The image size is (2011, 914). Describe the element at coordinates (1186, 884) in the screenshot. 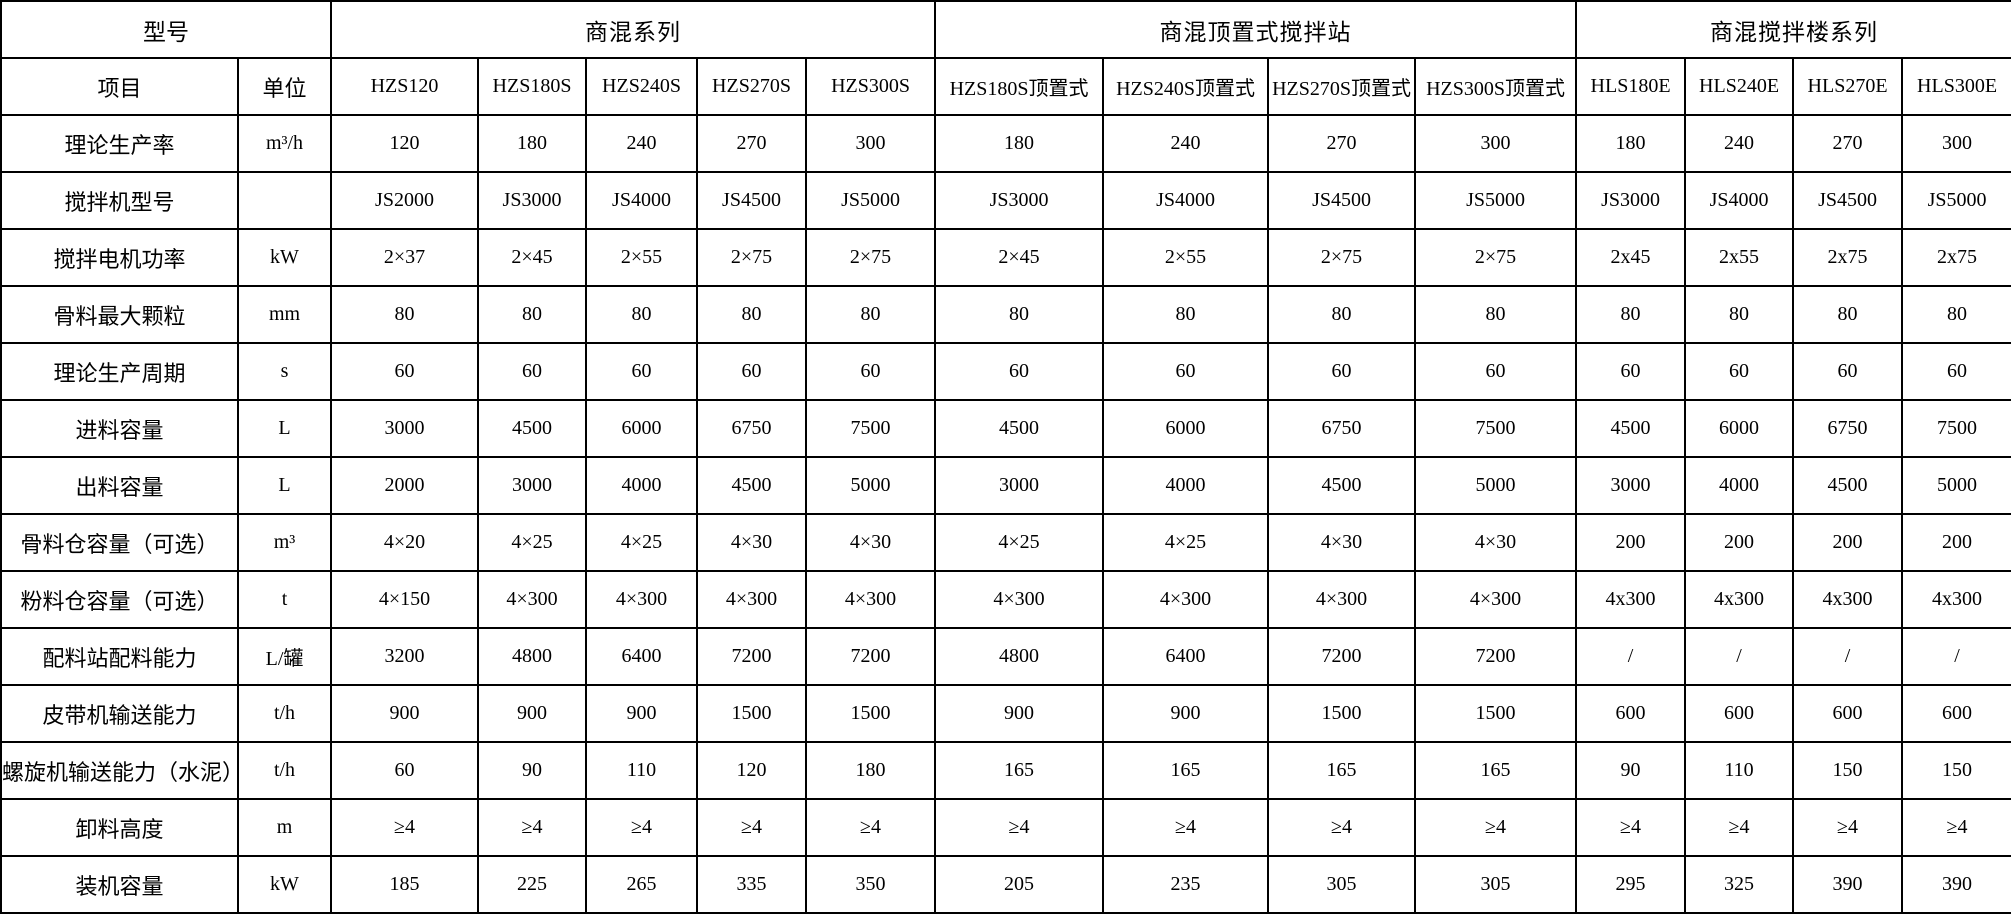

I see `value-cell: 235` at that location.